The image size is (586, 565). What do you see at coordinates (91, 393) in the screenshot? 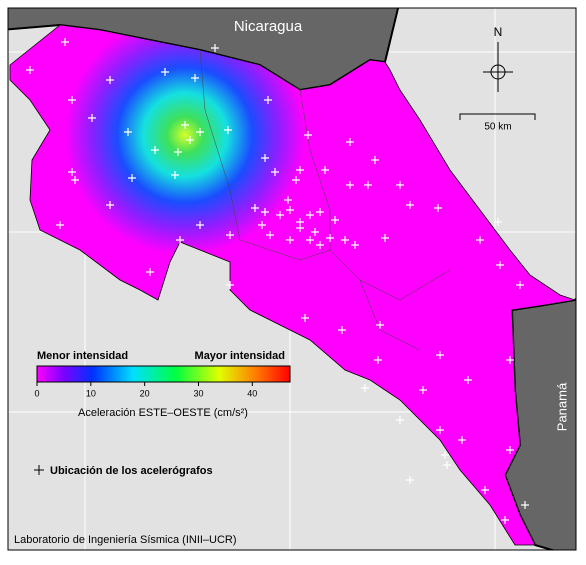
I see `colorbar-tick-label: 10` at bounding box center [91, 393].